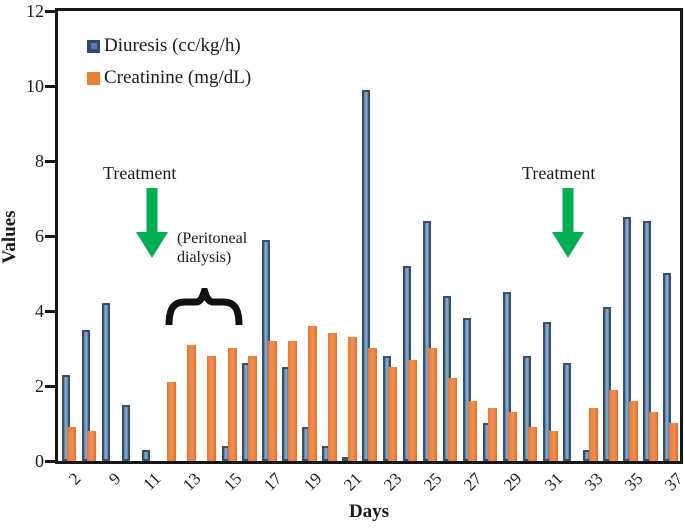 The width and height of the screenshot is (685, 530). Describe the element at coordinates (39, 236) in the screenshot. I see `y-tick-label: 6` at that location.